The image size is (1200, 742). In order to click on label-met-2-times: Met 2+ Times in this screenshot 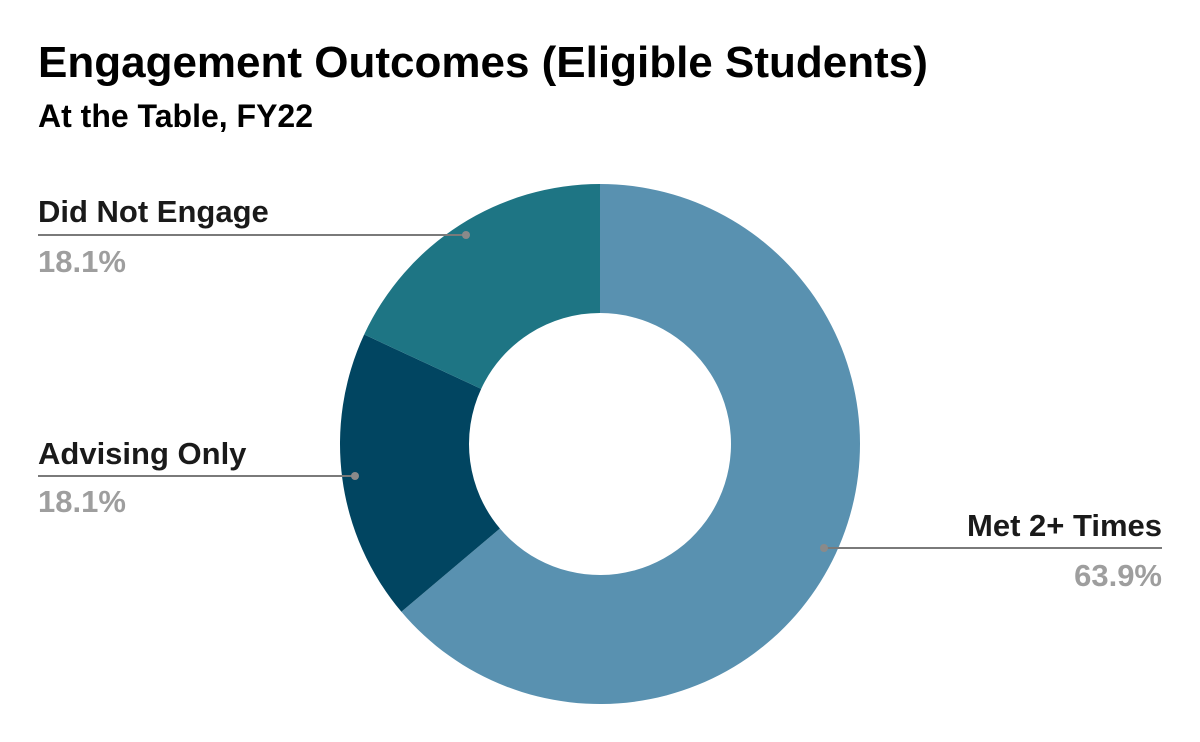, I will do `click(1064, 525)`.